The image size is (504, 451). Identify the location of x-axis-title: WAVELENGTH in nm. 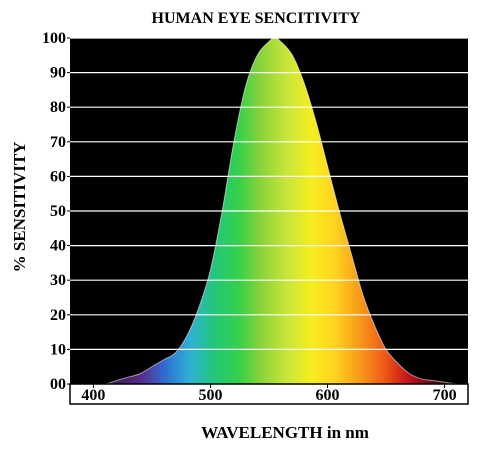
(285, 432).